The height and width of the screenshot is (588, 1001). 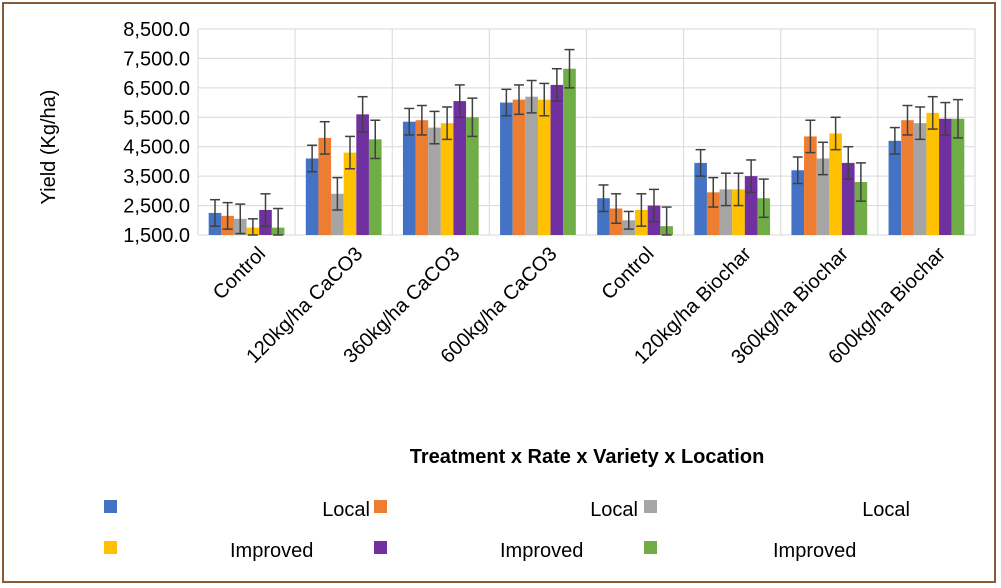 What do you see at coordinates (49, 147) in the screenshot?
I see `y-axis-title: Yield (Kg/ha)` at bounding box center [49, 147].